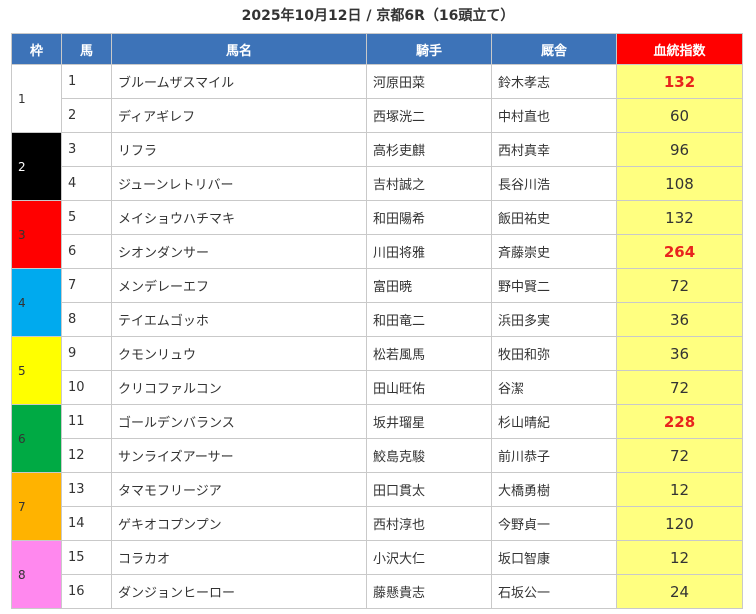 This screenshot has width=756, height=614. I want to click on table-row: 8 15 コラカオ 小沢大仁 坂口智康 12, so click(377, 574).